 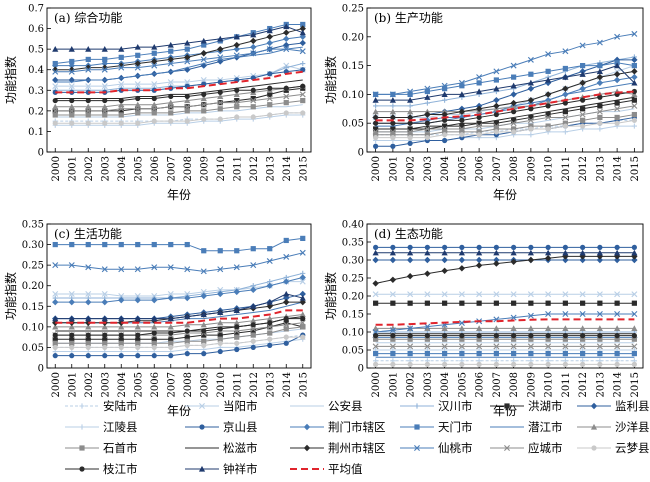 What do you see at coordinates (120, 469) in the screenshot?
I see `legend-label: 枝江市` at bounding box center [120, 469].